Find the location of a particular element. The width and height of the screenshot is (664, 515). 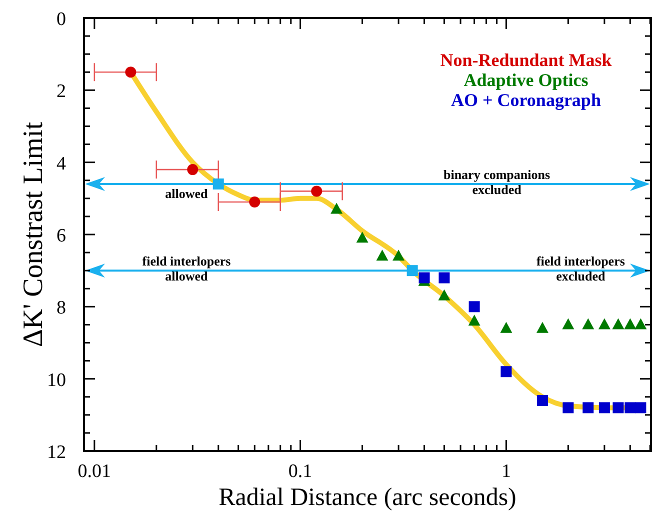

y-tick-label: 8 is located at coordinates (61, 308).